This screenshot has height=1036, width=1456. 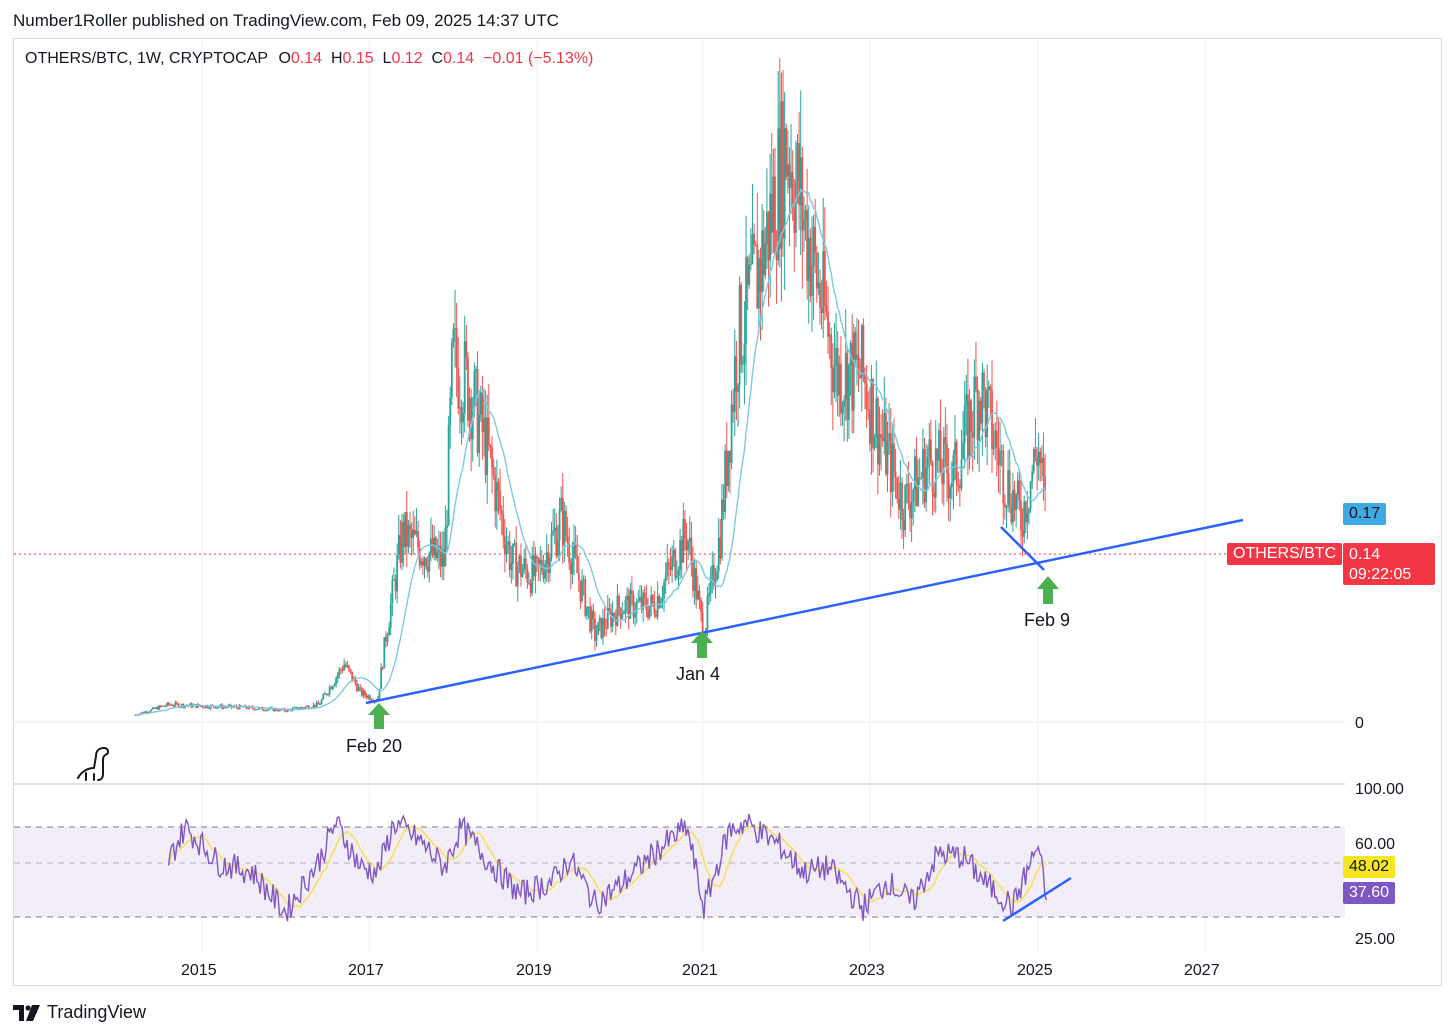 I want to click on rsi-axis-label: 60.00, so click(x=1375, y=844).